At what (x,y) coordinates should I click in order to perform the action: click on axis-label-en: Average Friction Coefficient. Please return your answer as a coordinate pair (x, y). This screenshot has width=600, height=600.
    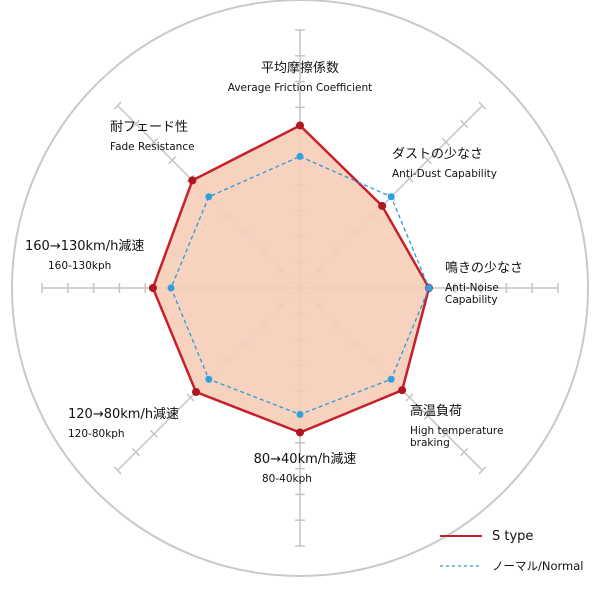
    Looking at the image, I should click on (300, 88).